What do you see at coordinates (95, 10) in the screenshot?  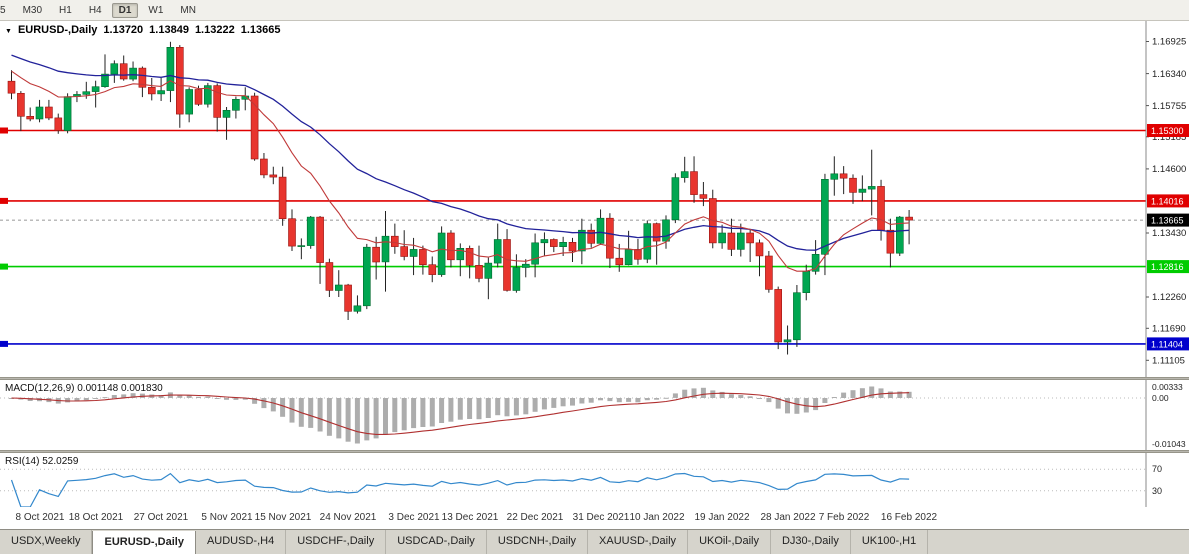 I see `timeframe-button-h4: H4` at bounding box center [95, 10].